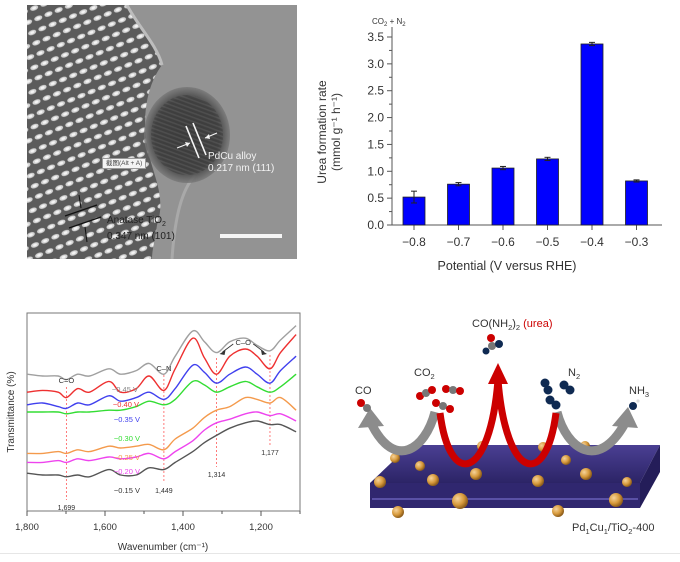 This screenshot has width=680, height=562. Describe the element at coordinates (340, 553) in the screenshot. I see `page-divider` at that location.